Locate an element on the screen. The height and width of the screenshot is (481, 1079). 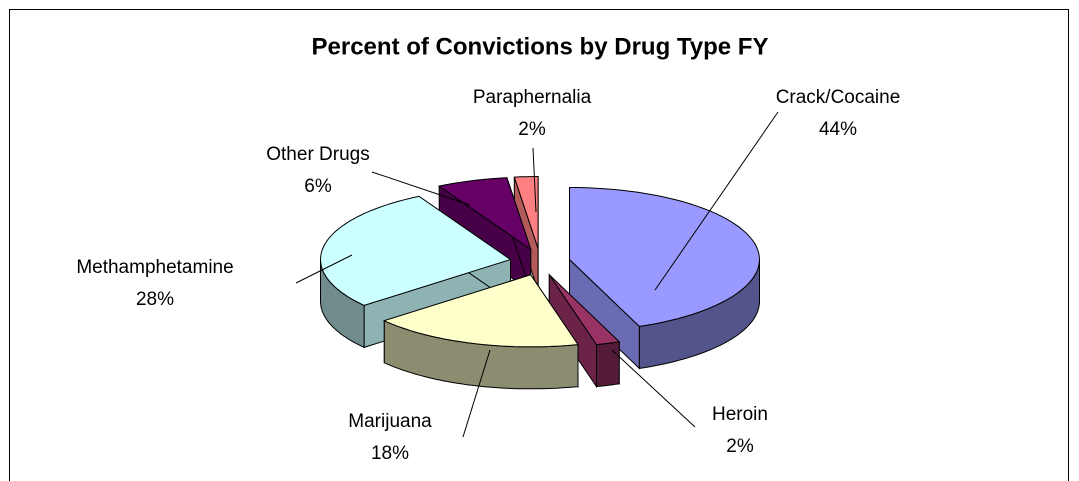
slice-label: Crack/Cocaine is located at coordinates (838, 97).